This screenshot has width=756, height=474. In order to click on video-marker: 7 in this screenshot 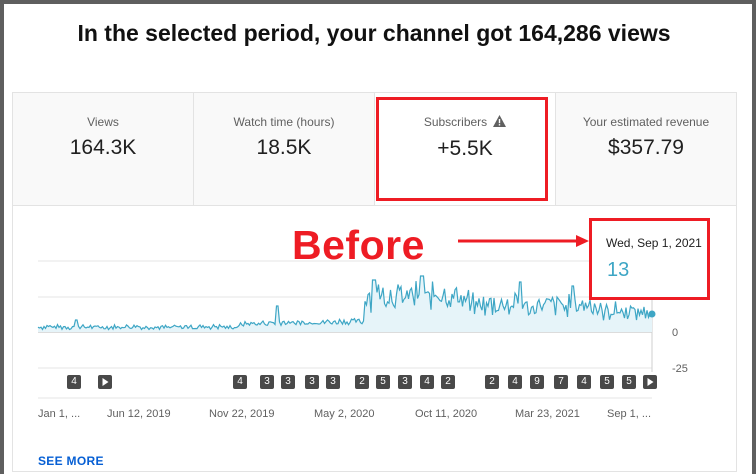, I will do `click(561, 382)`.